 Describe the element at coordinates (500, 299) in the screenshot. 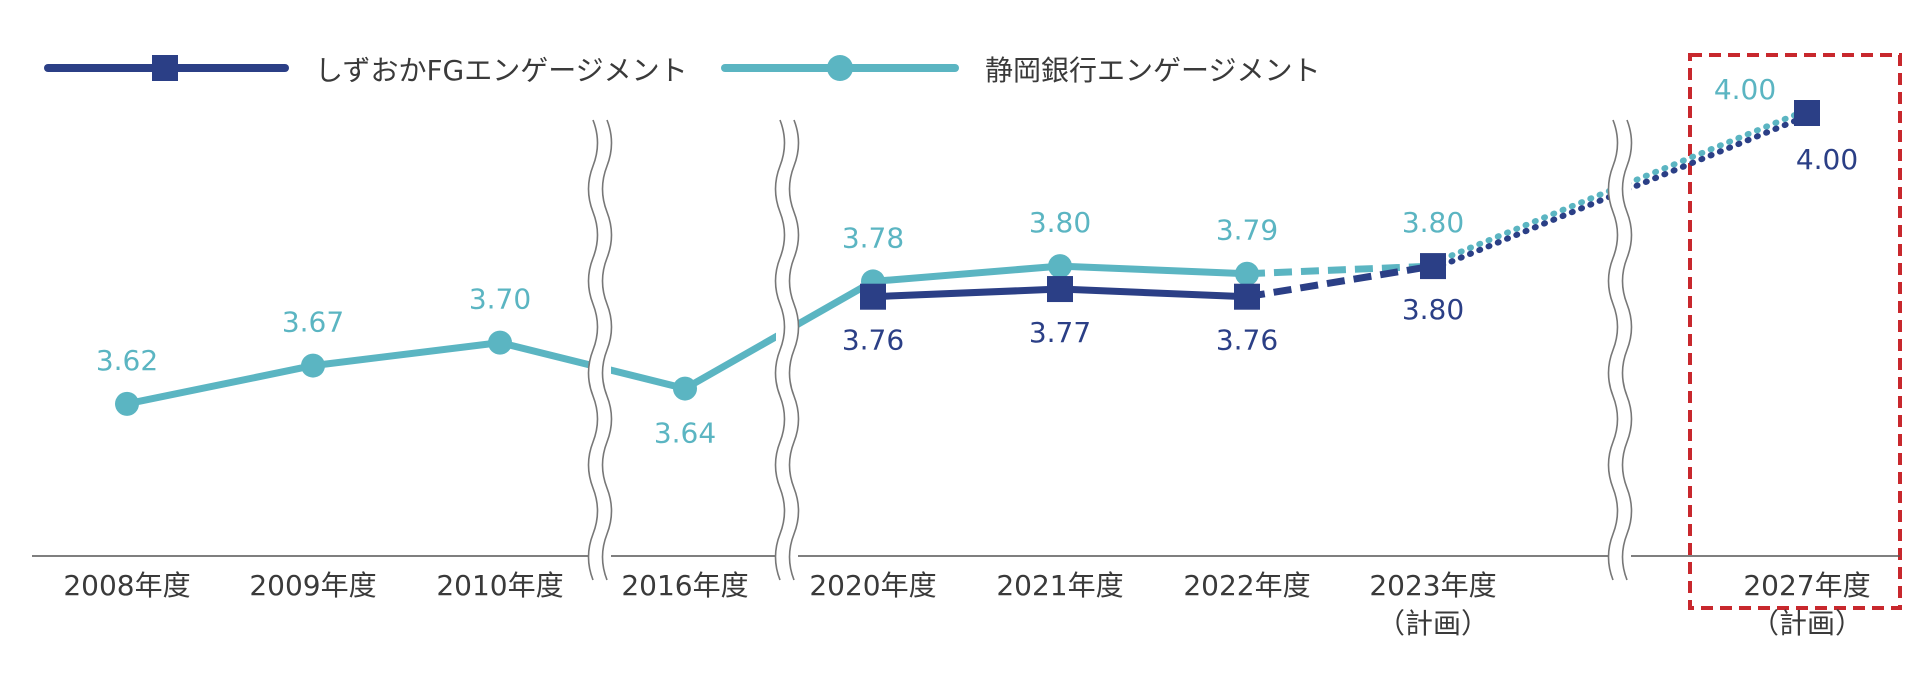

I see `bank-data-label: 3.70` at that location.